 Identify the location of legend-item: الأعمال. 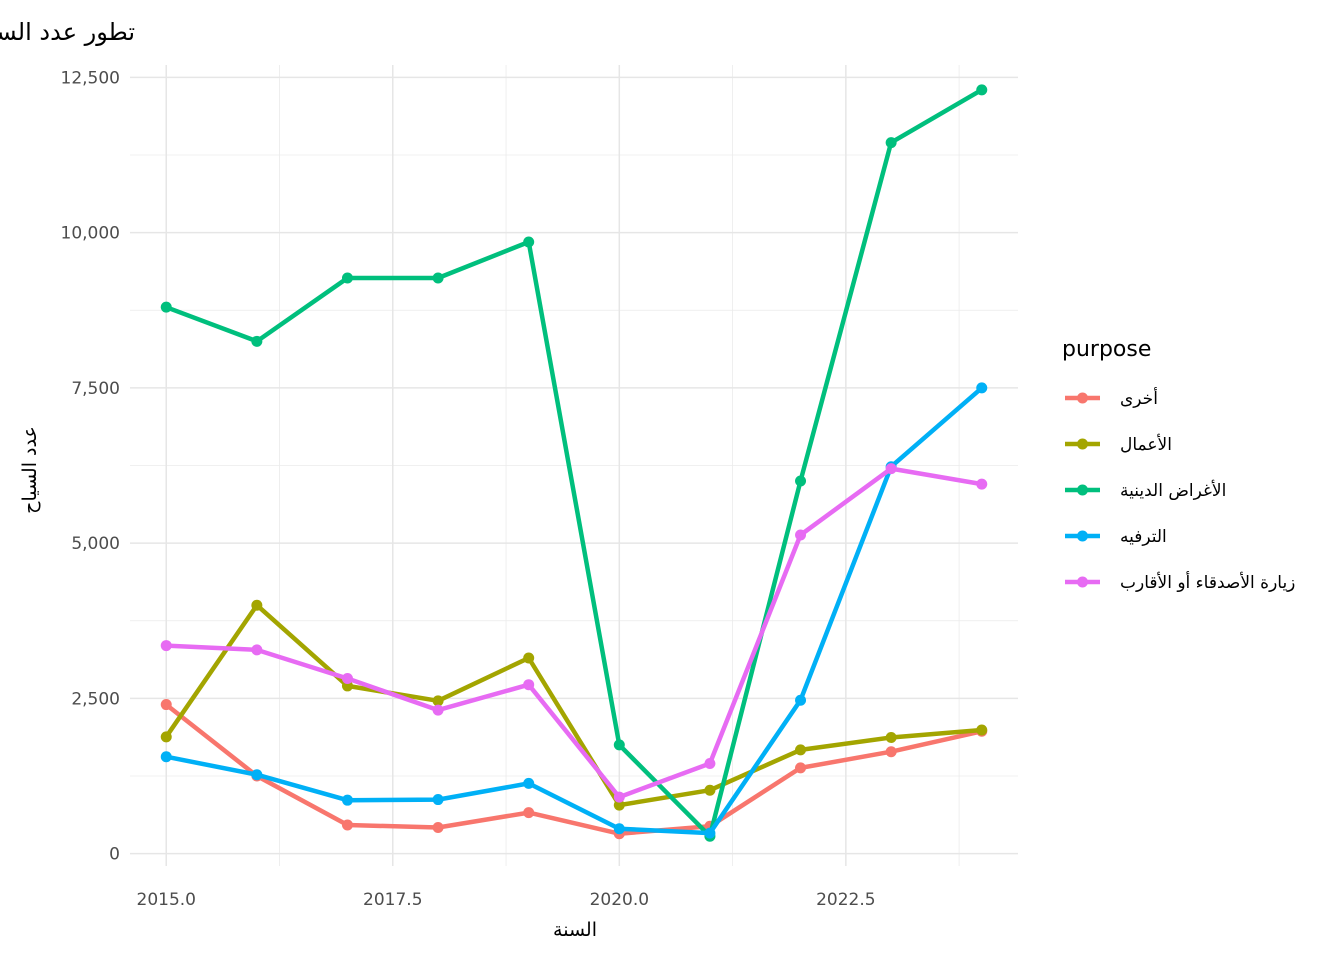
(1118, 444).